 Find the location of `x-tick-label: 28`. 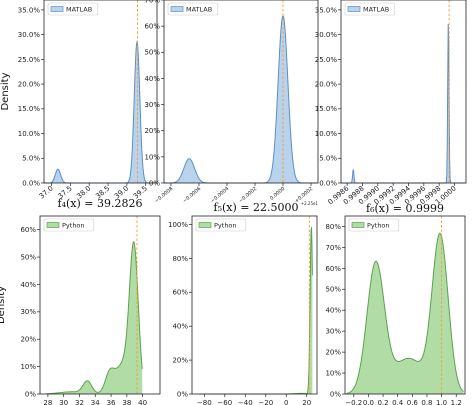

x-tick-label: 28 is located at coordinates (47, 402).